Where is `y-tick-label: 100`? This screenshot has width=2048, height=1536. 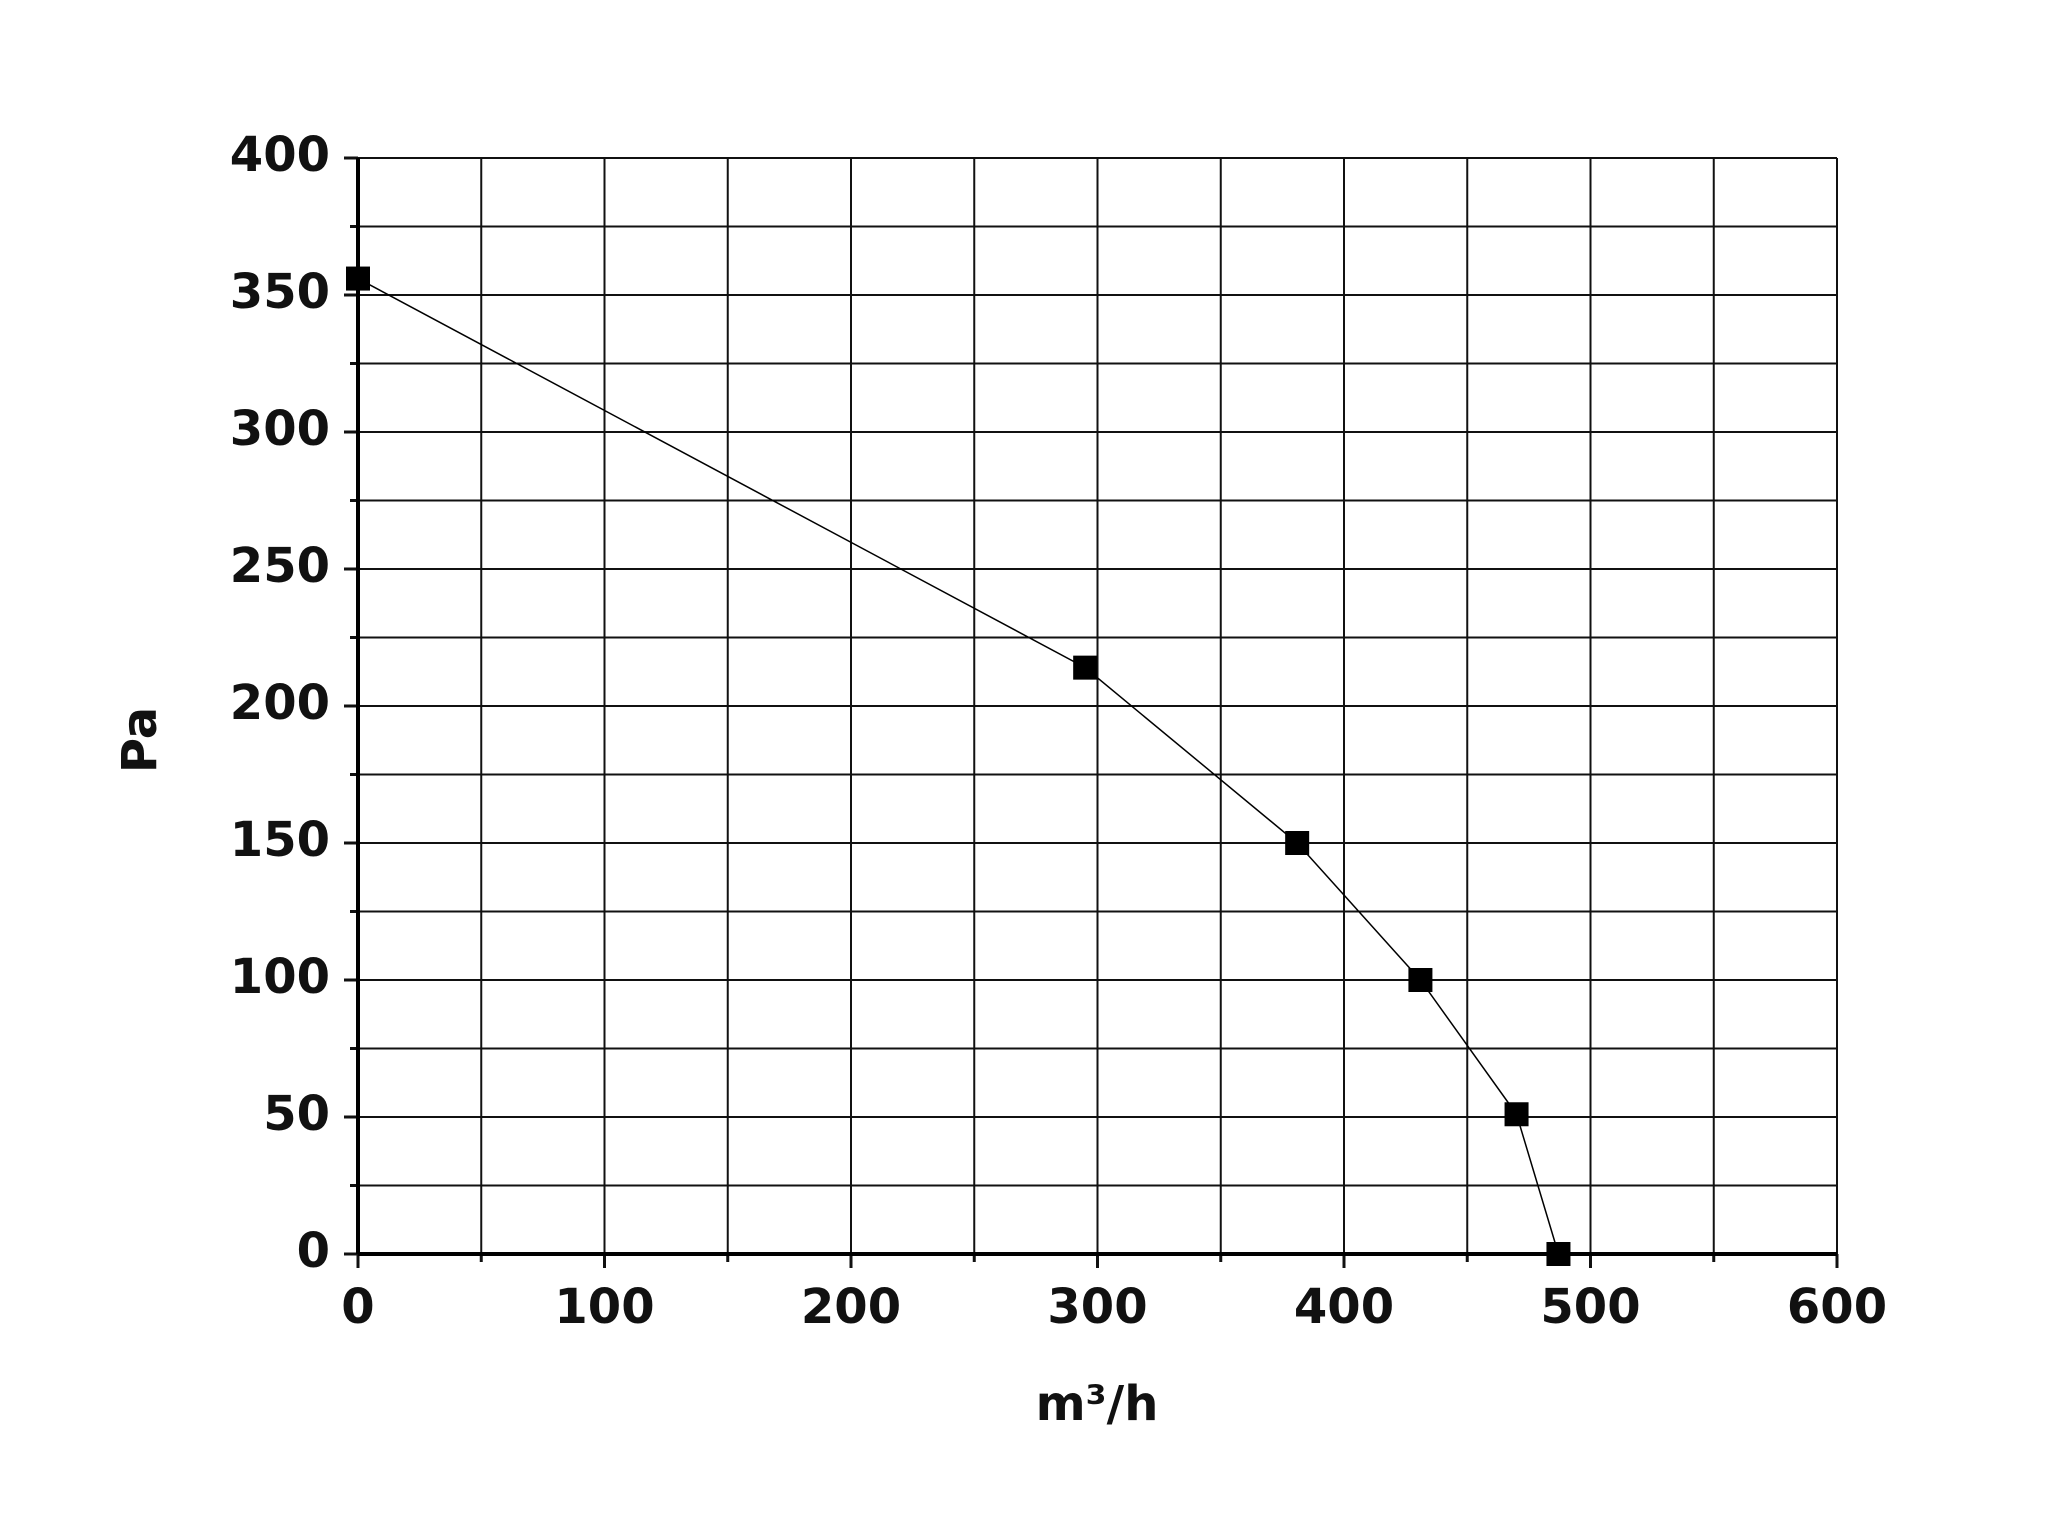
y-tick-label: 100 is located at coordinates (280, 977).